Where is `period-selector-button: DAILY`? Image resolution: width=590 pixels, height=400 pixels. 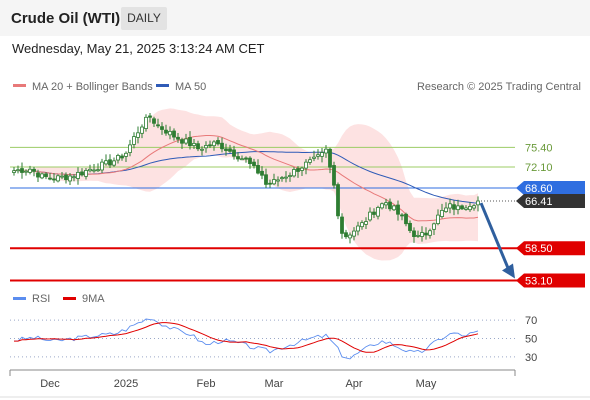 period-selector-button: DAILY is located at coordinates (144, 18).